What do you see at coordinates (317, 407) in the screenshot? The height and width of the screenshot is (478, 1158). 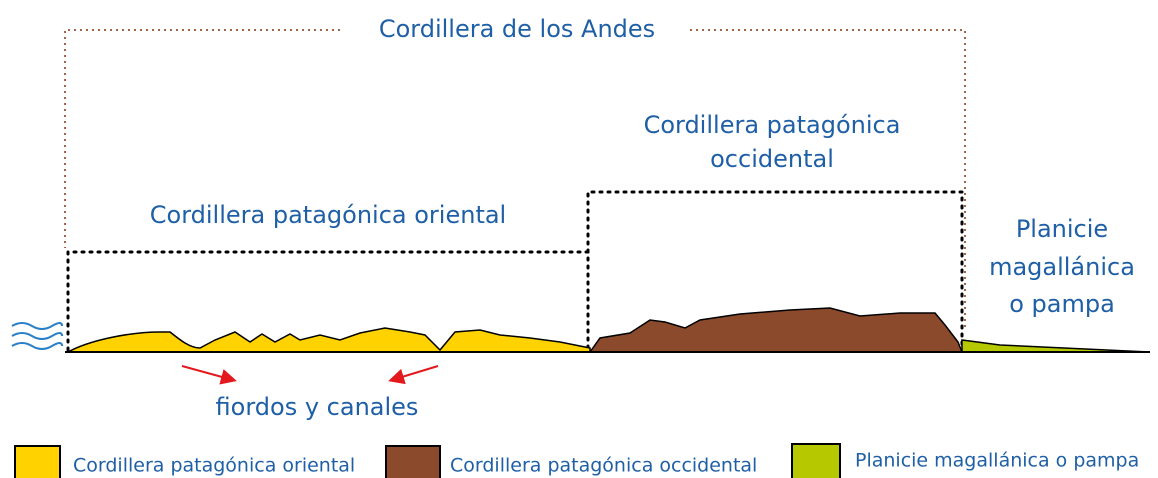 I see `annotation: fiordos y canales` at bounding box center [317, 407].